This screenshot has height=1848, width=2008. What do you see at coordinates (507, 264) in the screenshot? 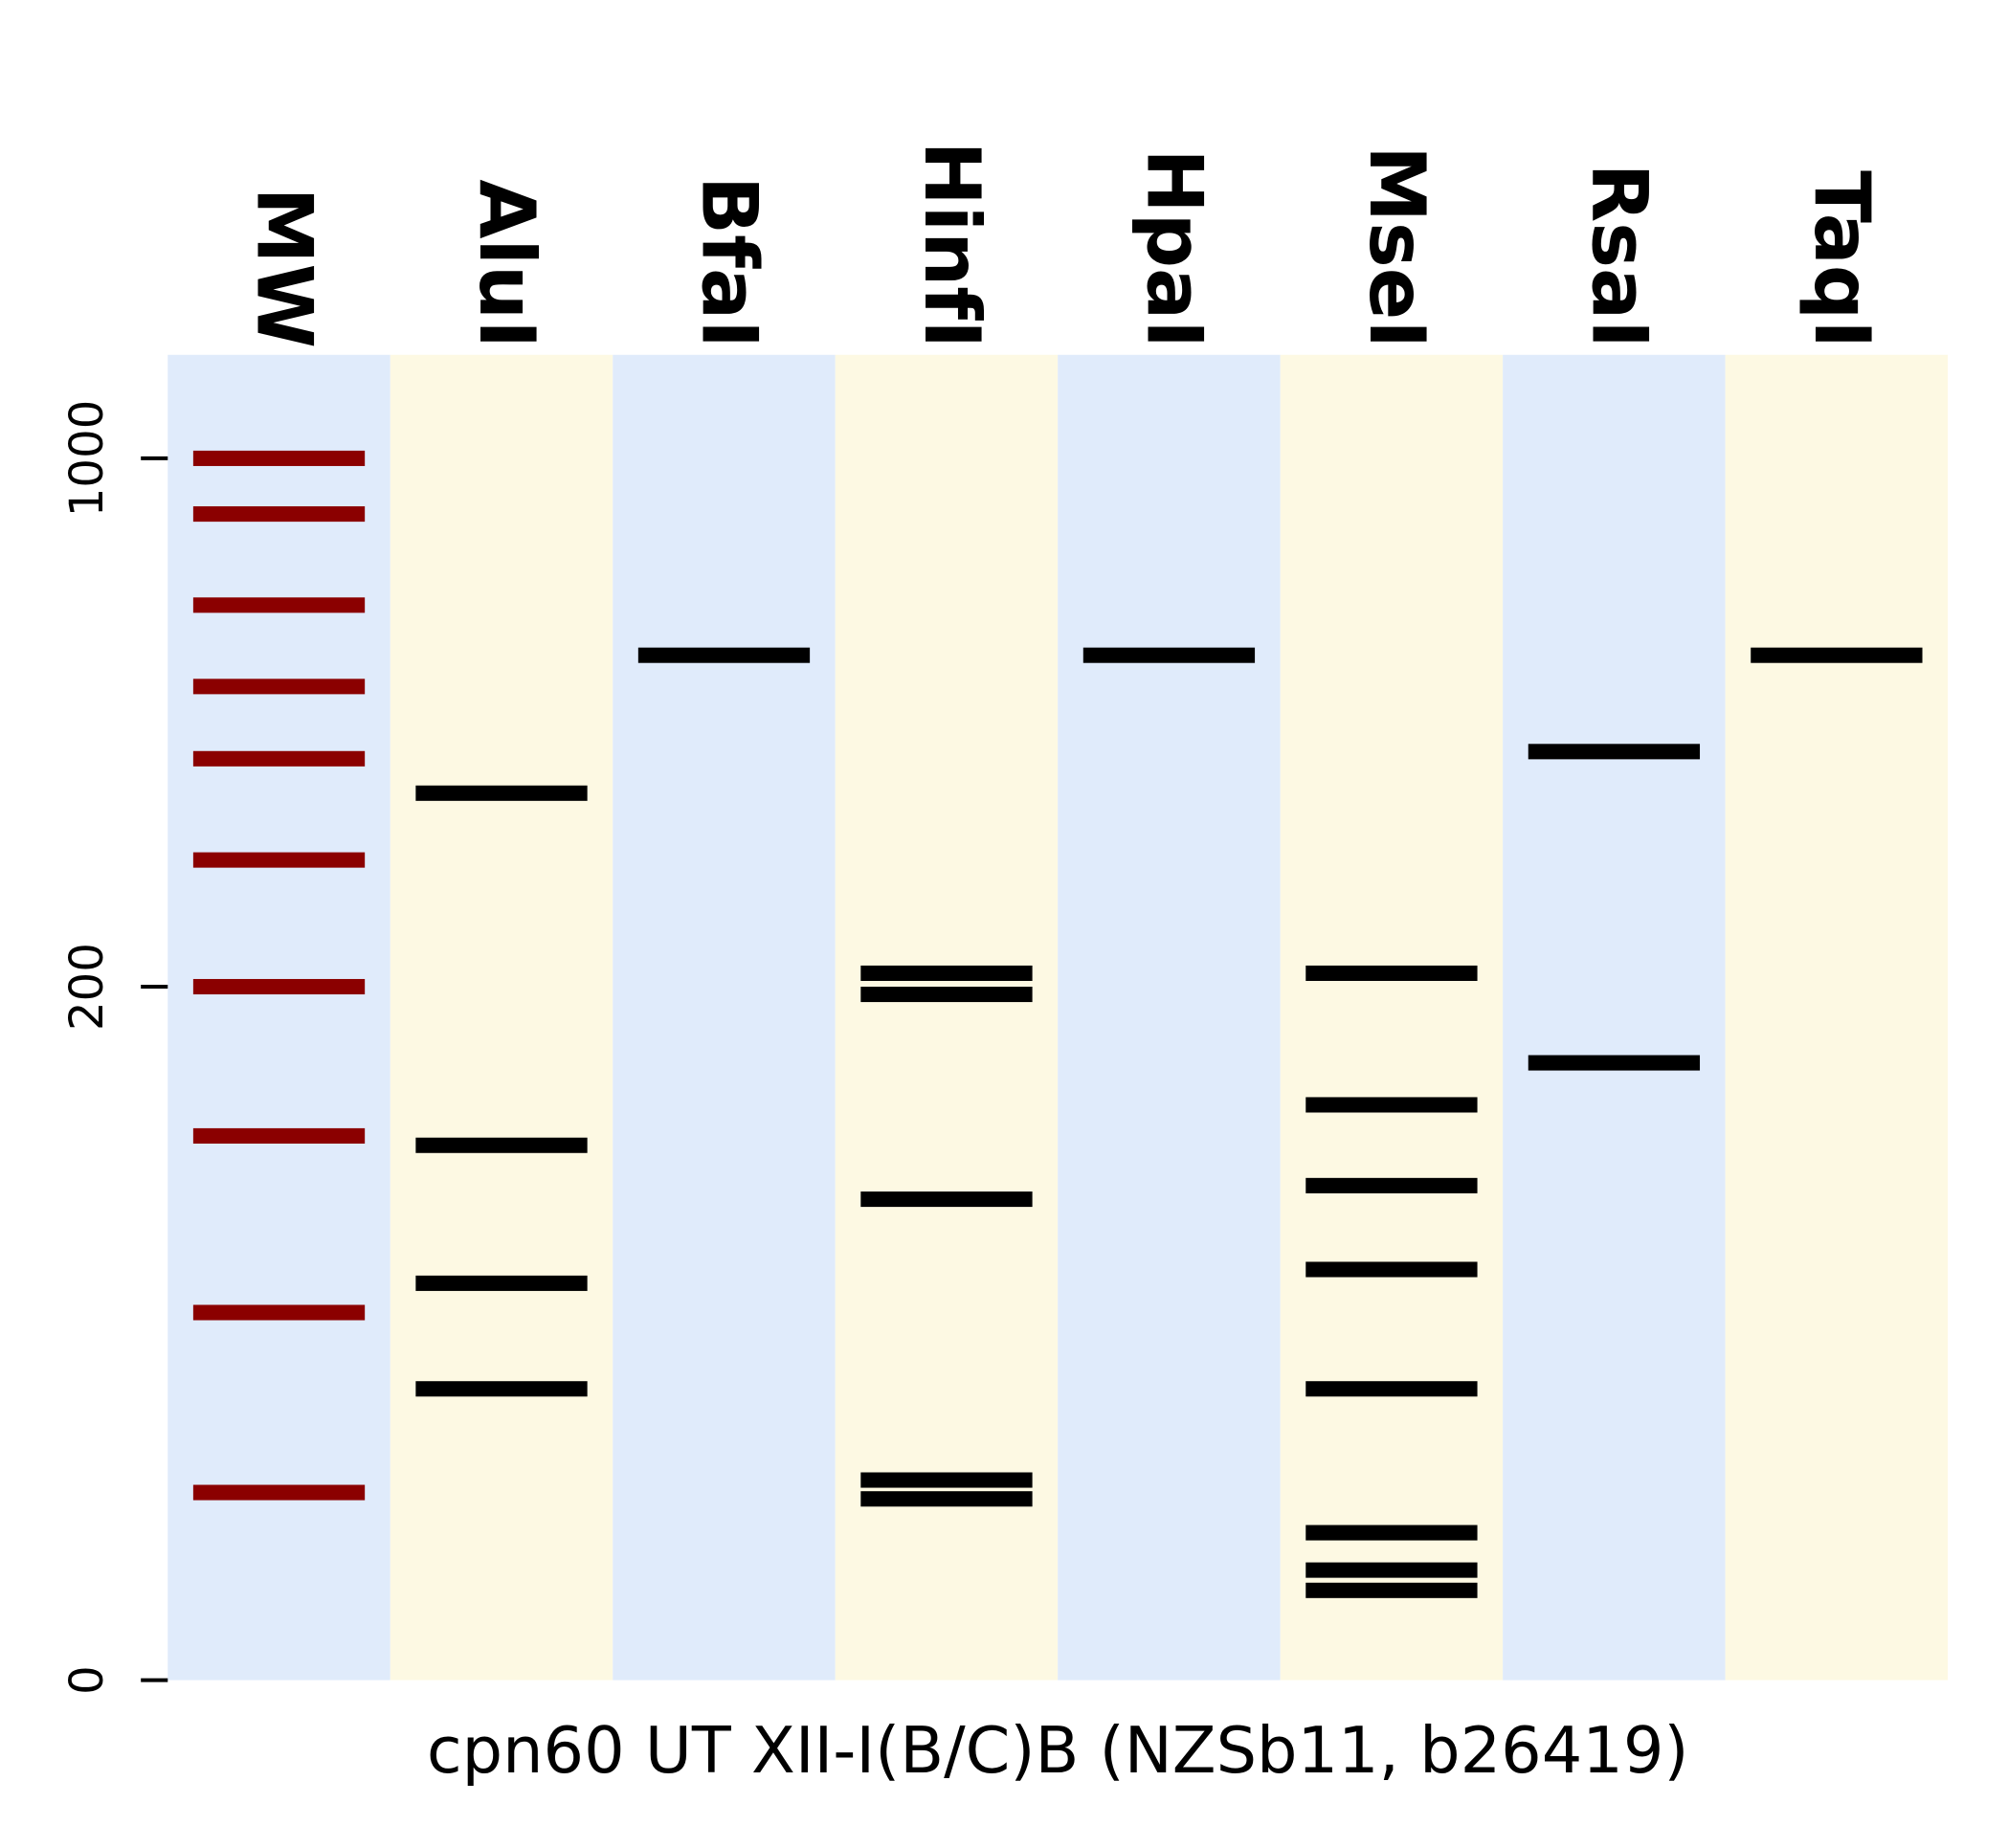
I see `lane-label: AluI` at bounding box center [507, 264].